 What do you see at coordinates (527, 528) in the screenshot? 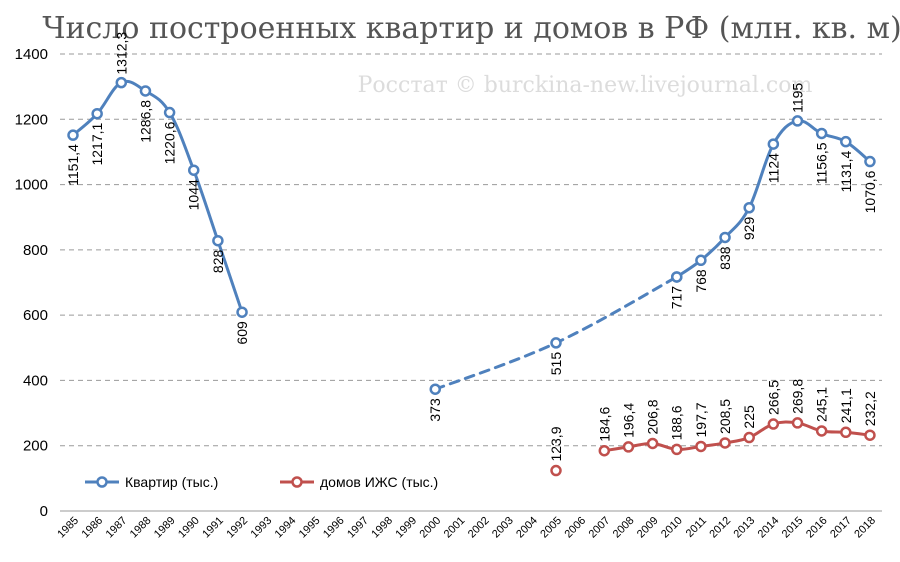
I see `x-tick-label: 2004` at bounding box center [527, 528].